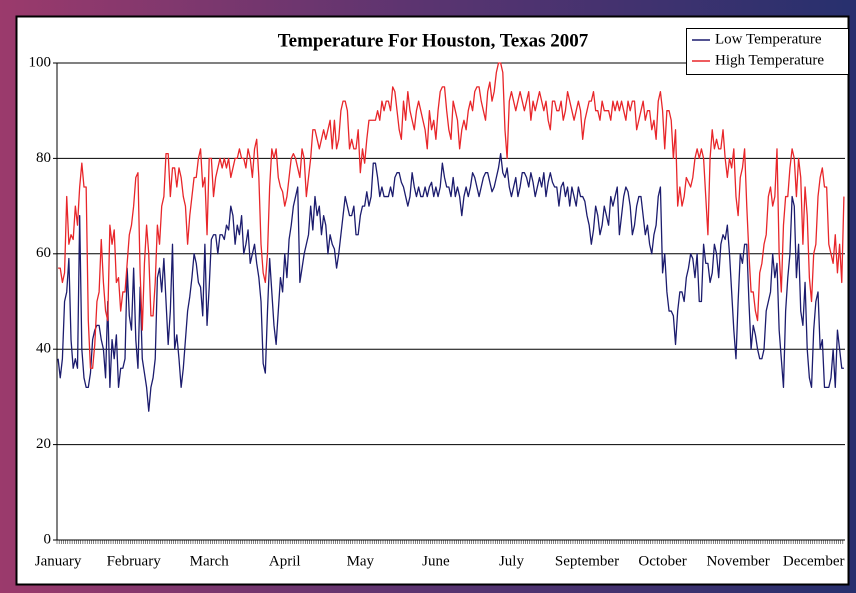  What do you see at coordinates (43, 444) in the screenshot?
I see `y-tick-label: 20` at bounding box center [43, 444].